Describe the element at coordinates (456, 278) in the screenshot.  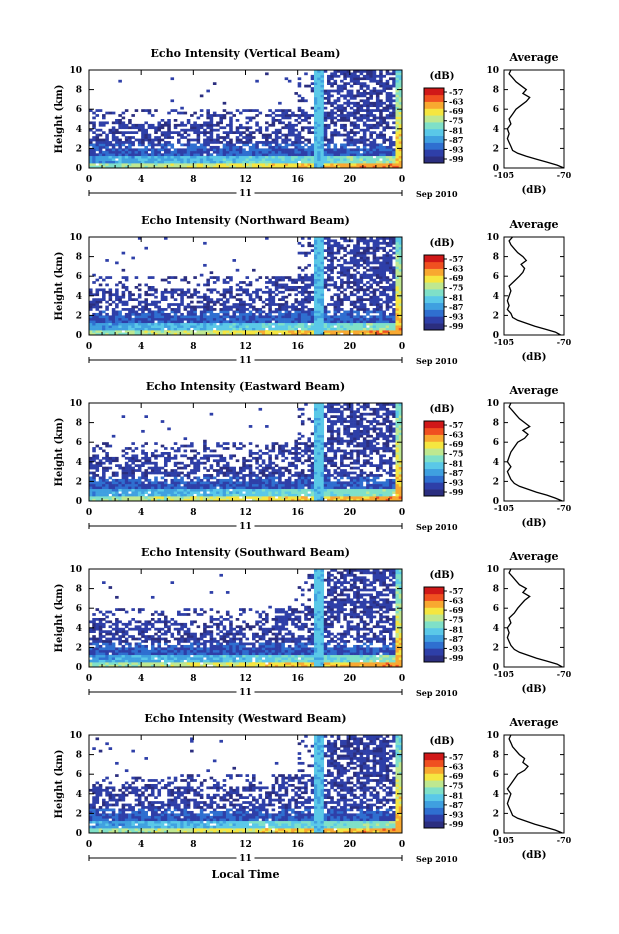
I see `colorbar-tick-label: -69` at that location.